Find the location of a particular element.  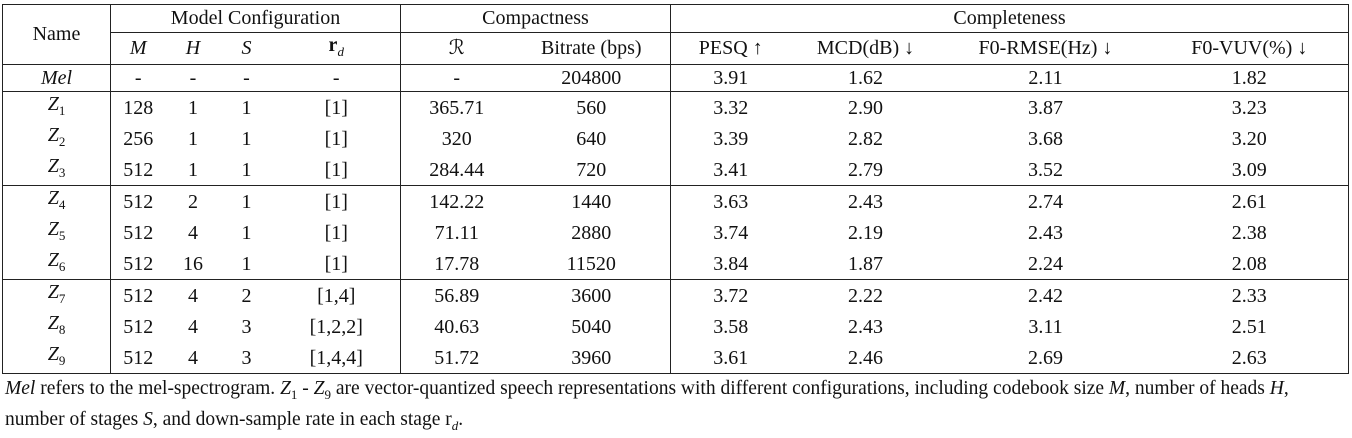

column-symbol: F0-VUV(%) ↓ is located at coordinates (1249, 48).